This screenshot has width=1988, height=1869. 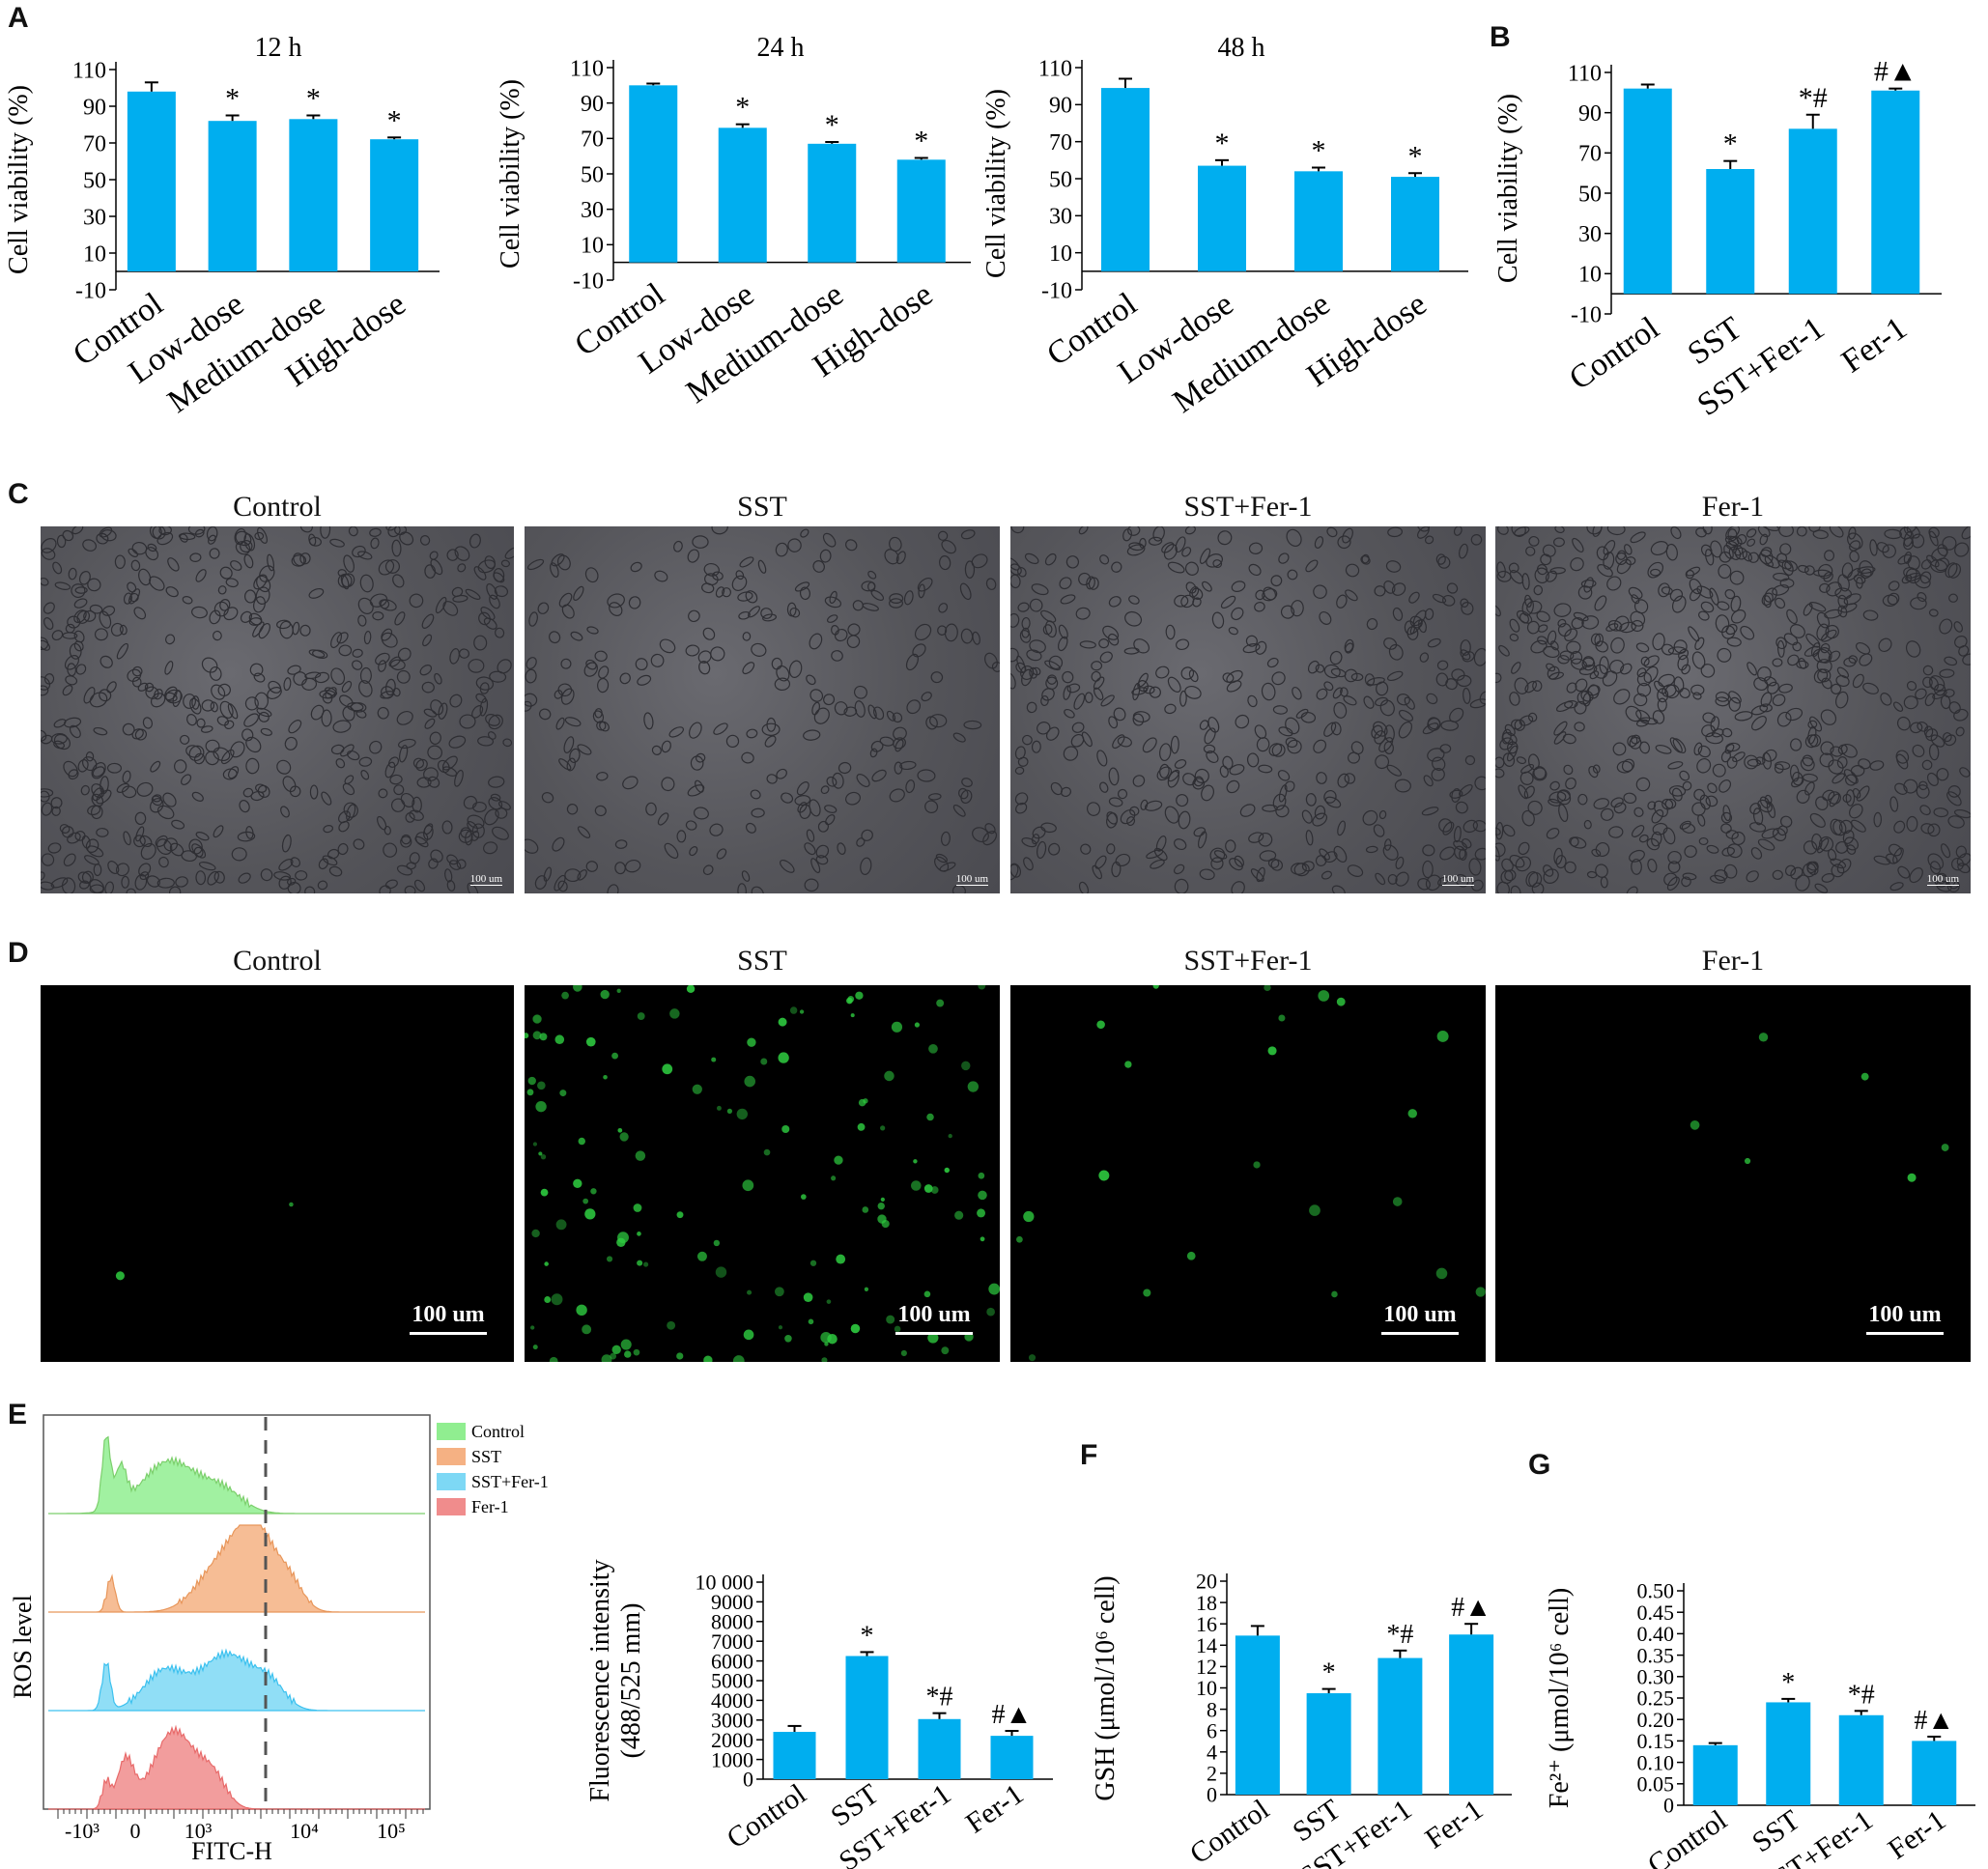 What do you see at coordinates (391, 1831) in the screenshot?
I see `x-tick-label: 10⁵` at bounding box center [391, 1831].